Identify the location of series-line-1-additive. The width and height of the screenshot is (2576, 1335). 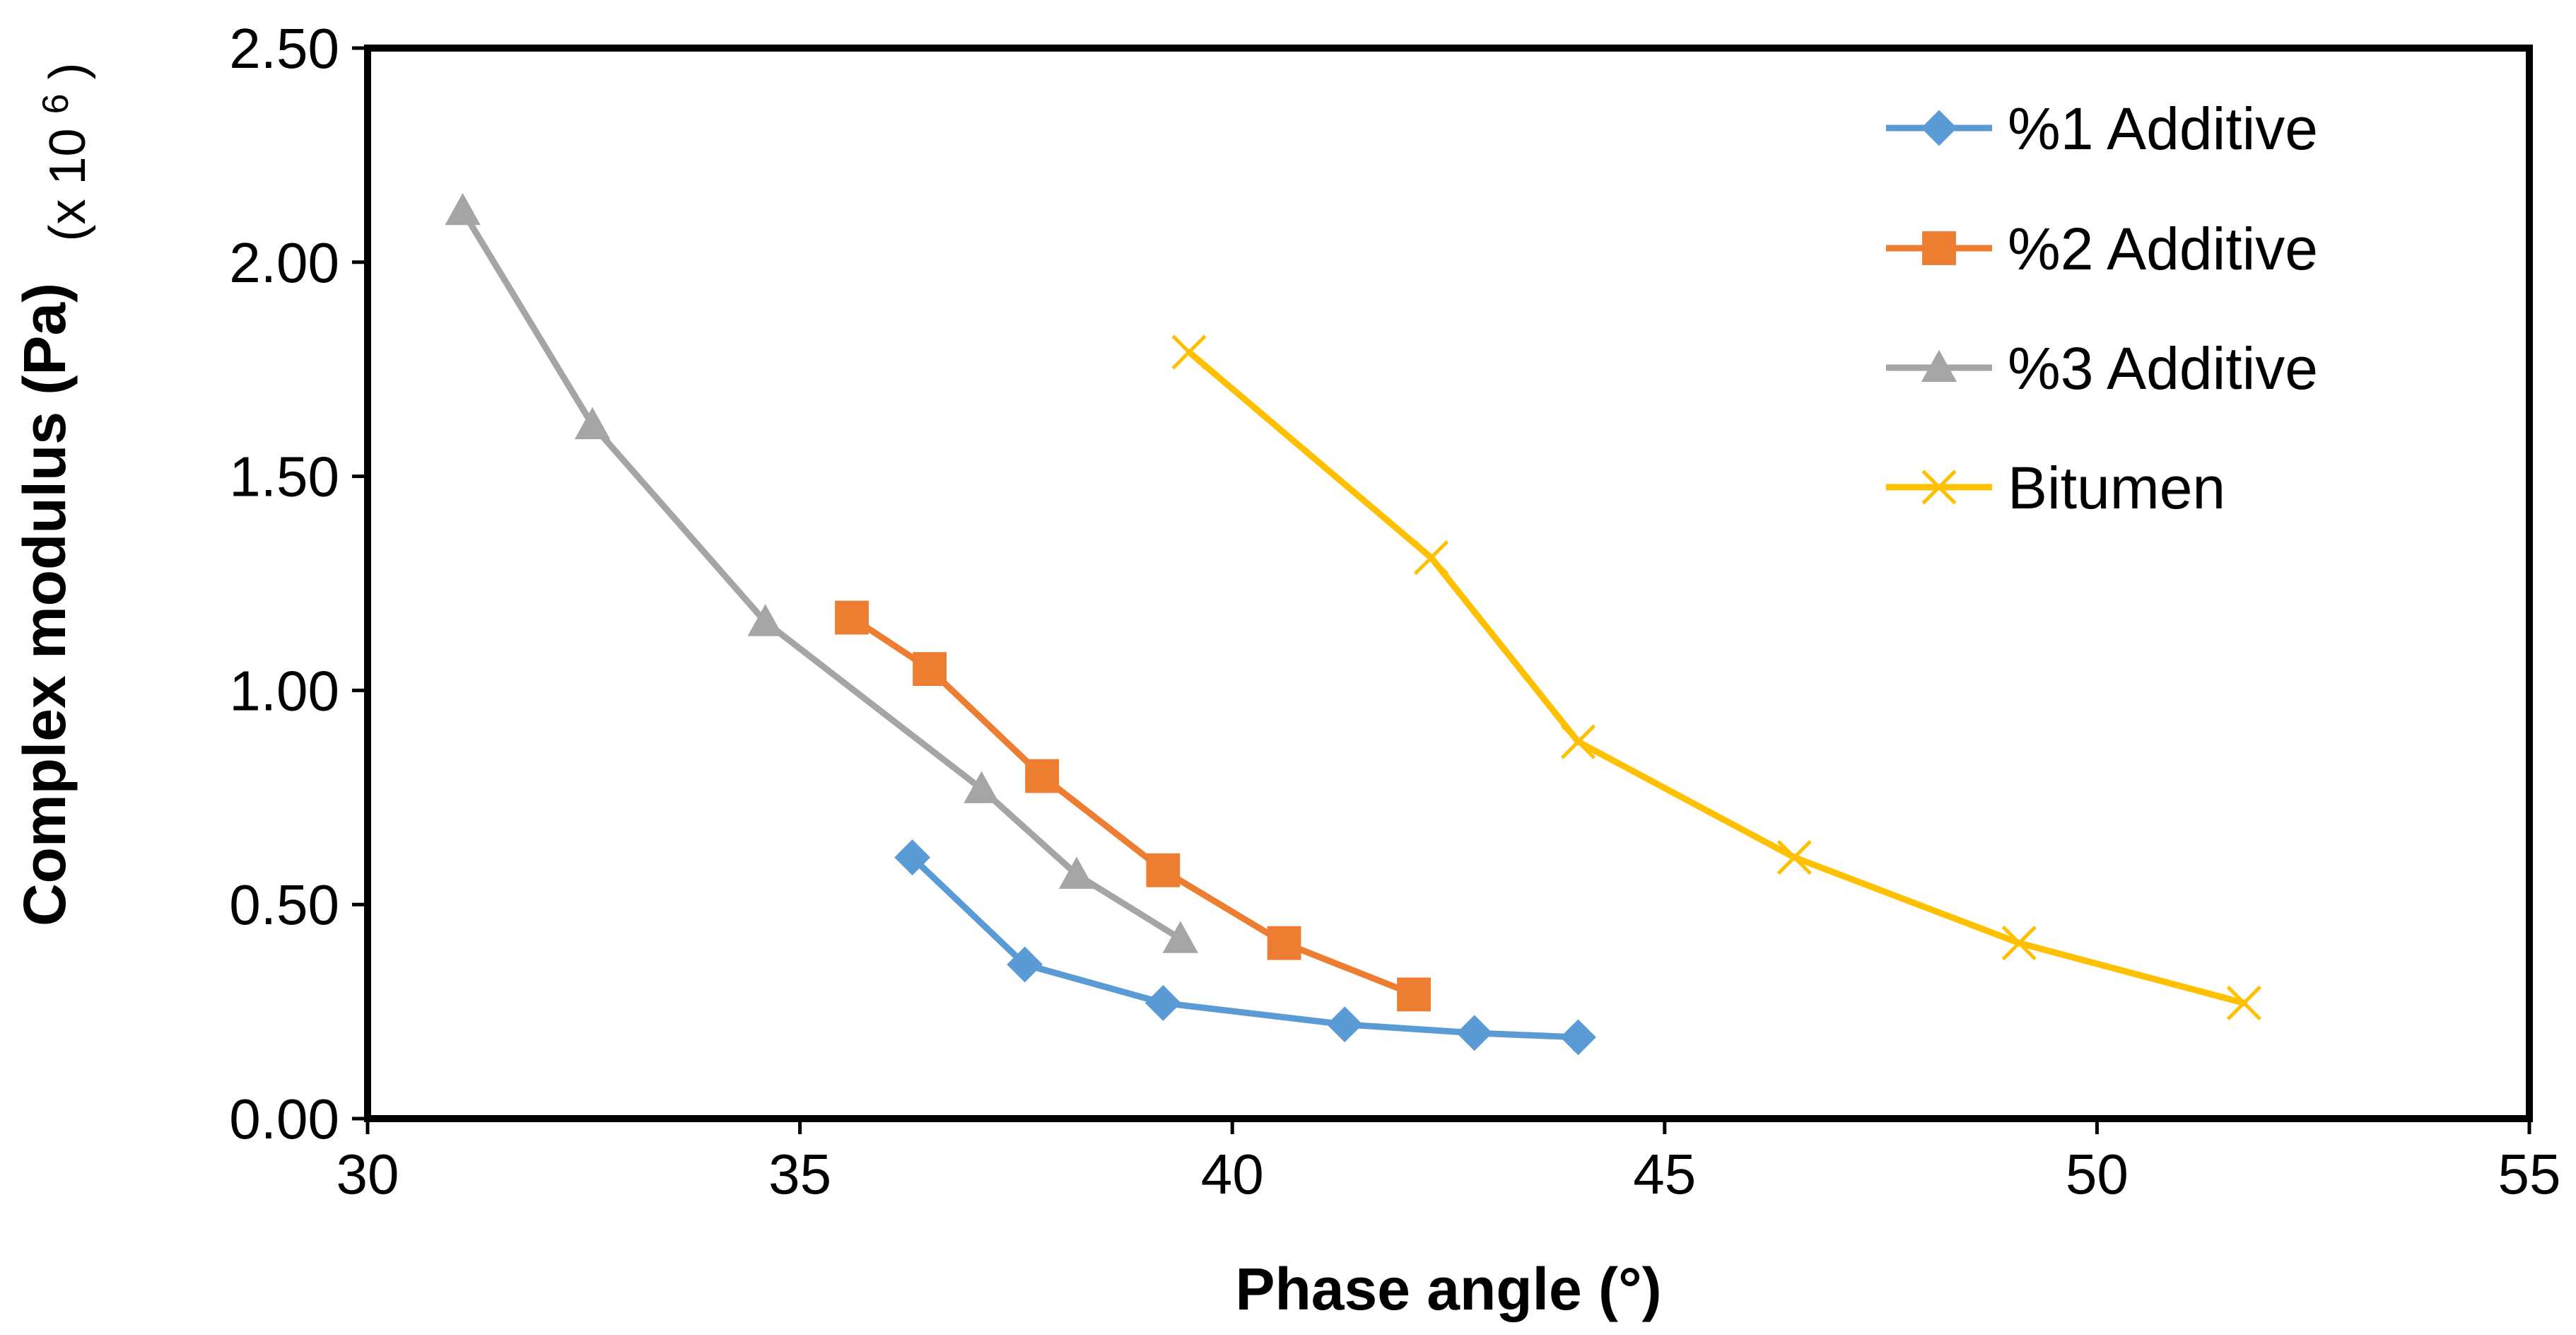
(1245, 947).